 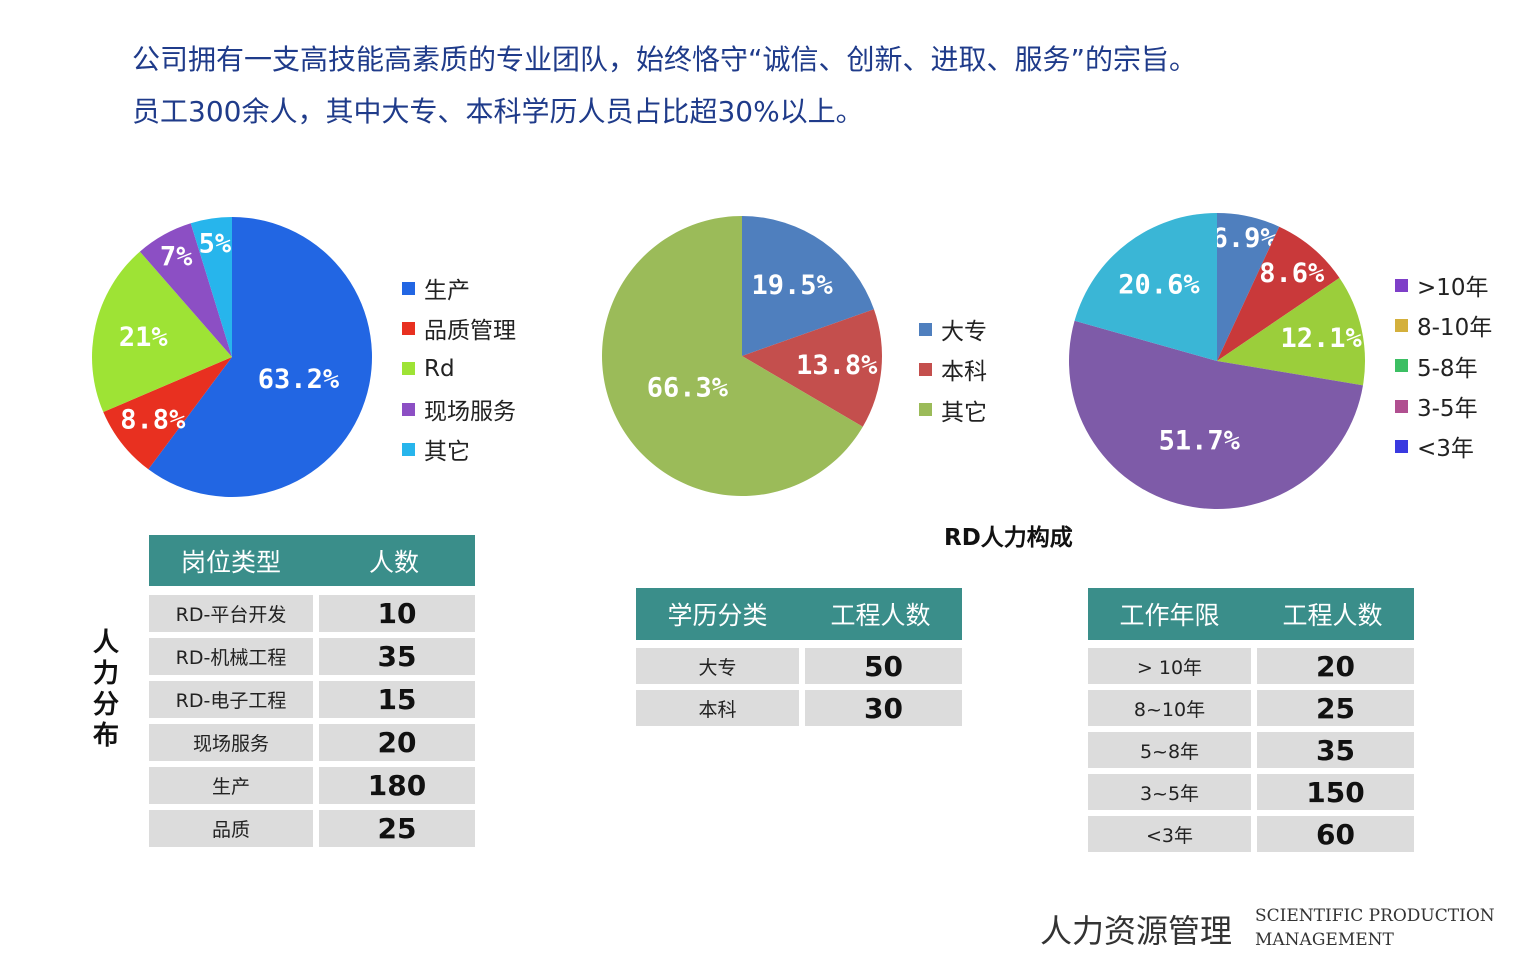 I want to click on table-row: 大专 50, so click(x=799, y=666).